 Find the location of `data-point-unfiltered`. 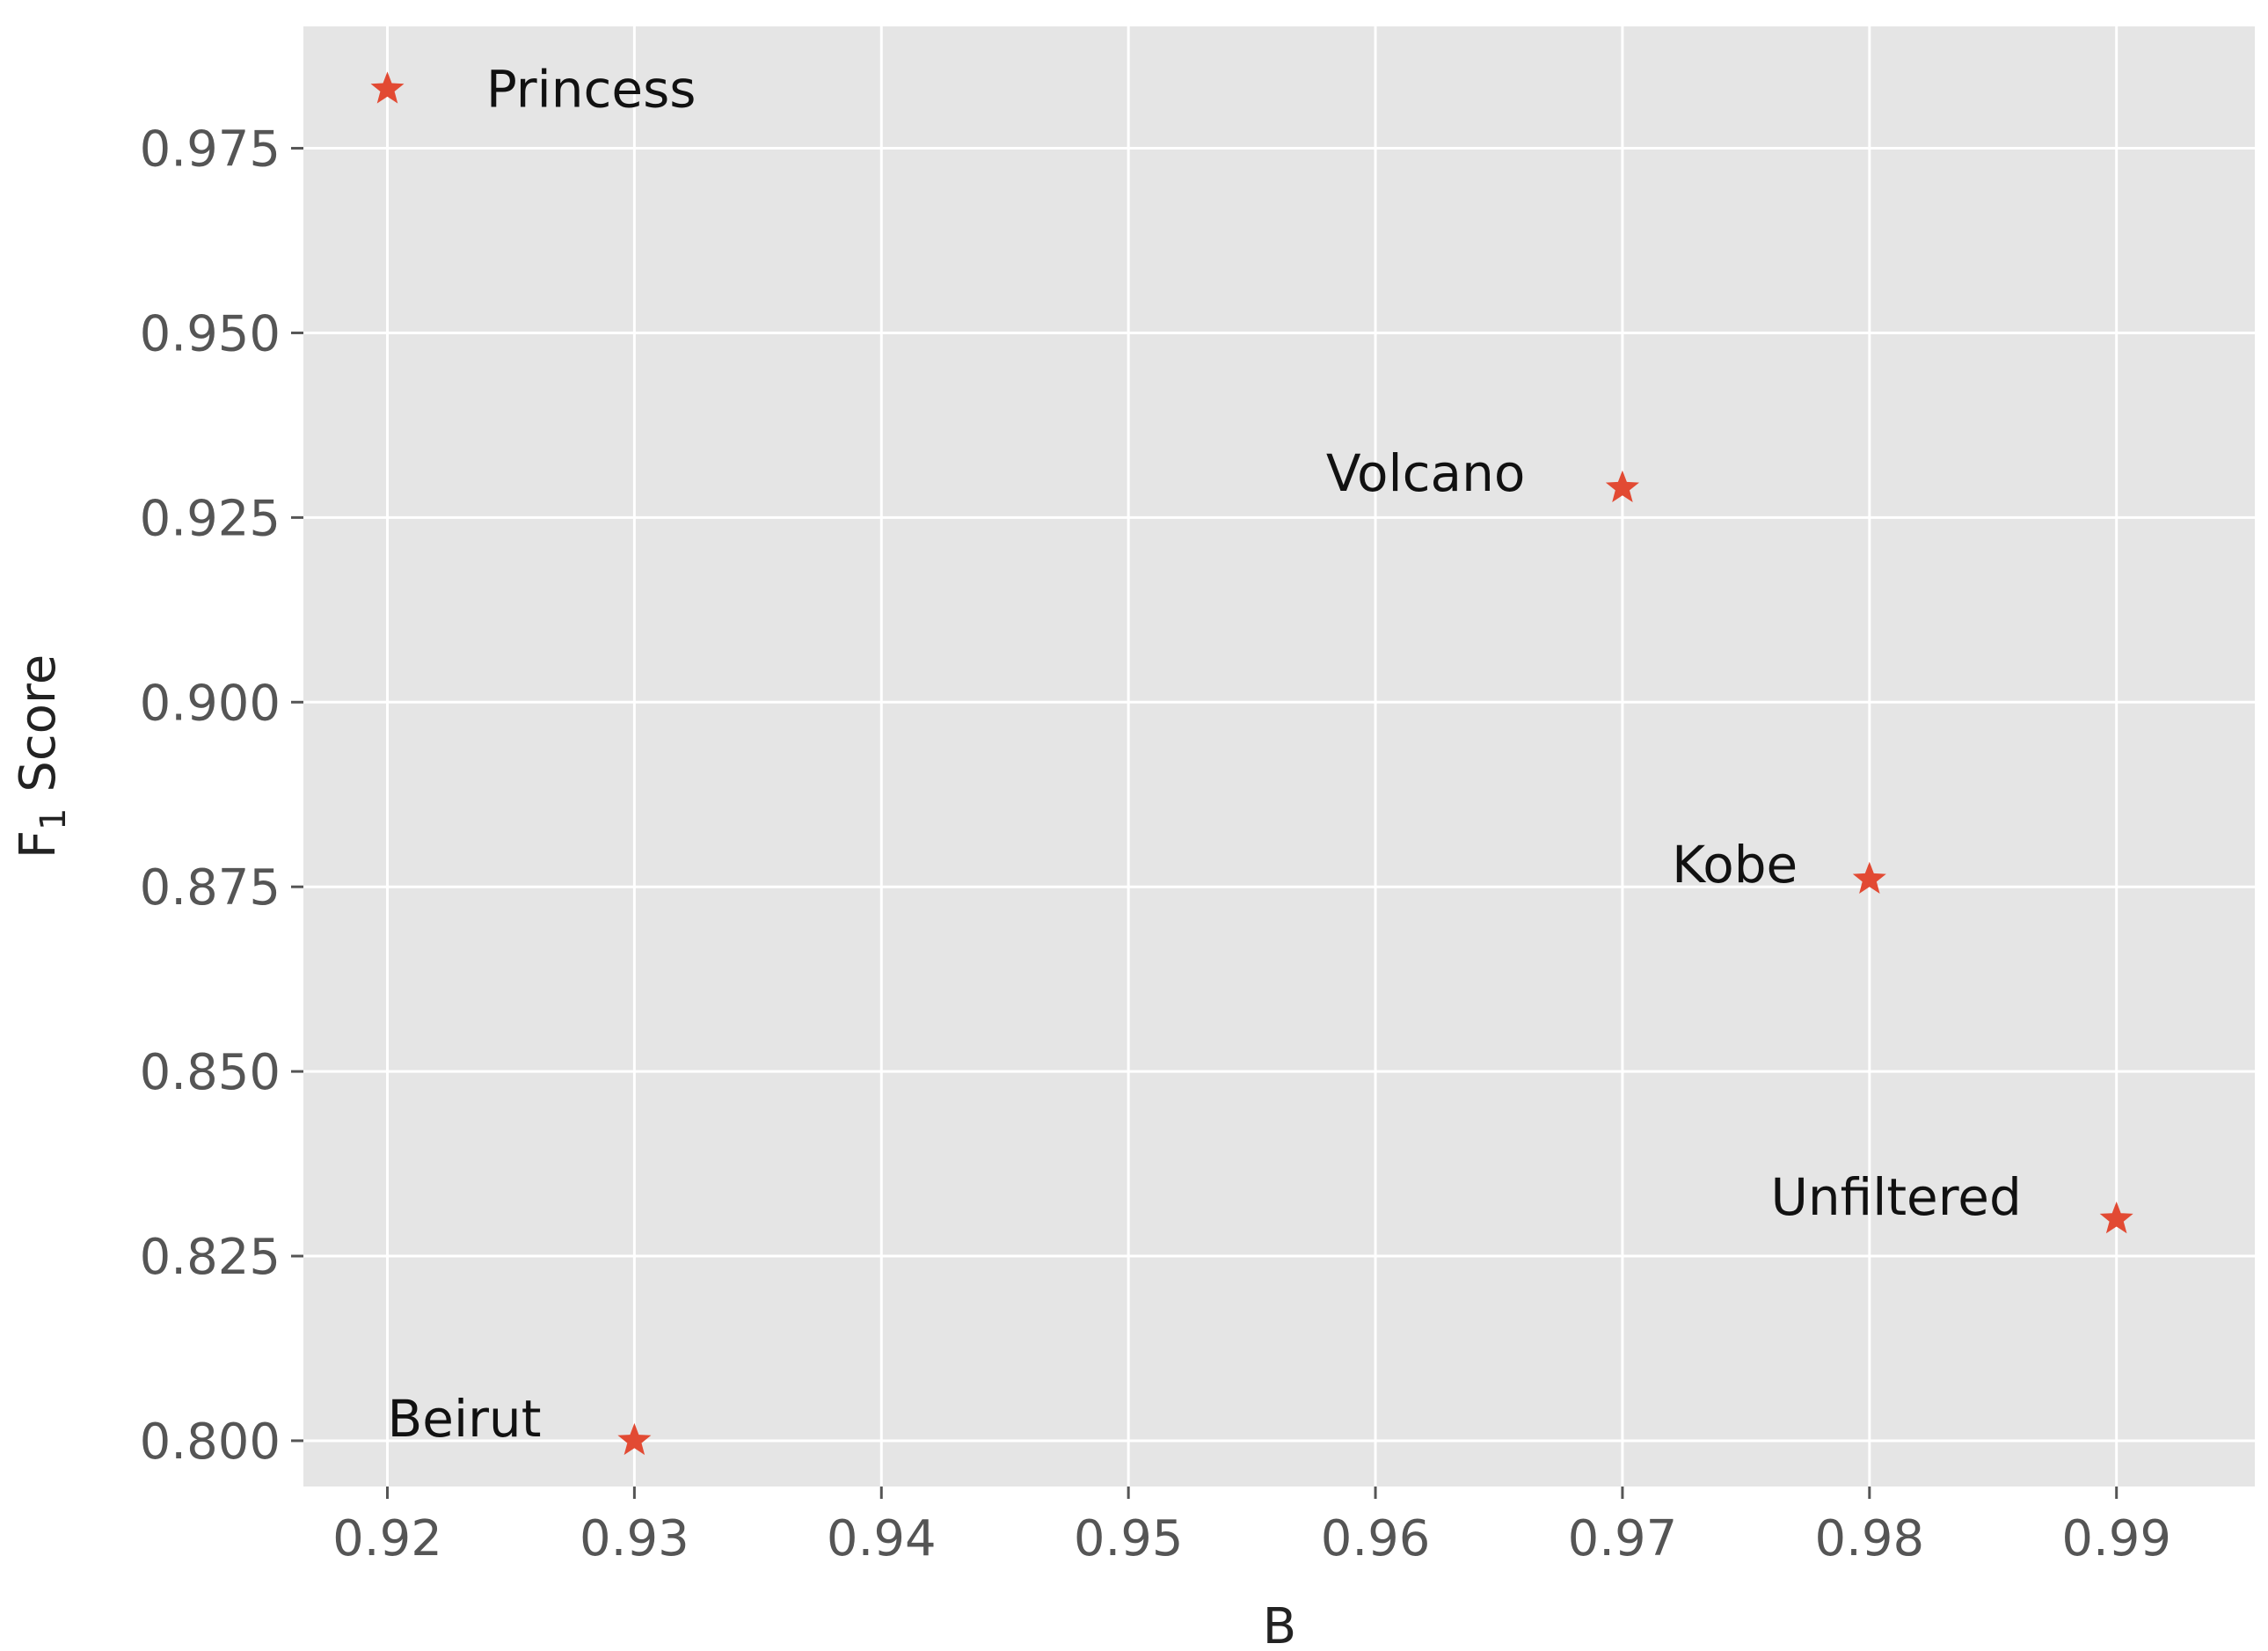

data-point-unfiltered is located at coordinates (2116, 1218).